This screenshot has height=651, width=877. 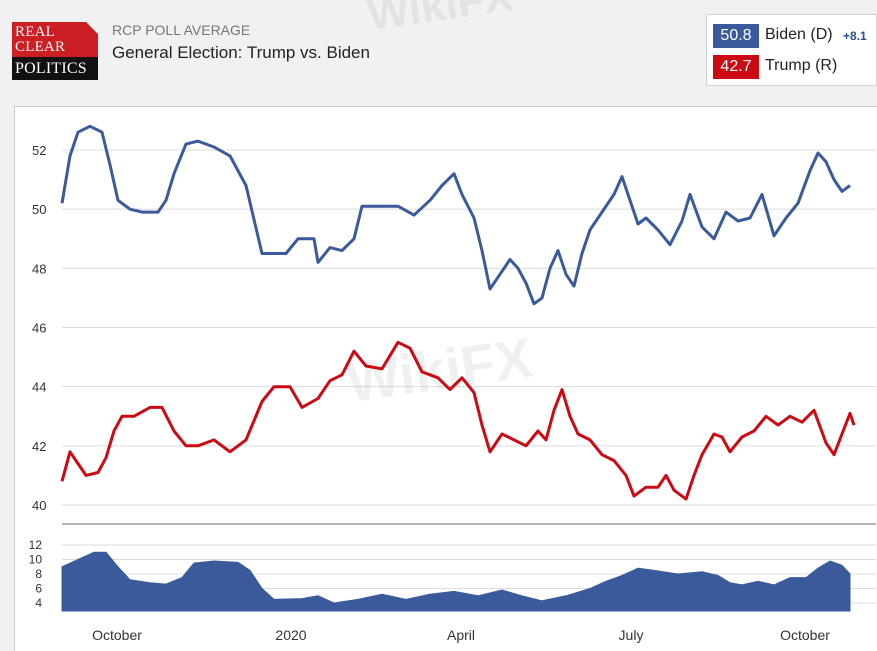 I want to click on logo-line-3: POLITICS, so click(x=51, y=68).